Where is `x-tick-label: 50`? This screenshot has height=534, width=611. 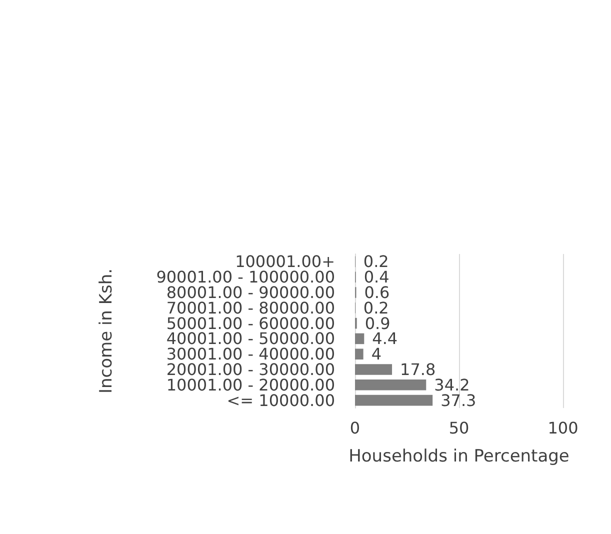 x-tick-label: 50 is located at coordinates (459, 428).